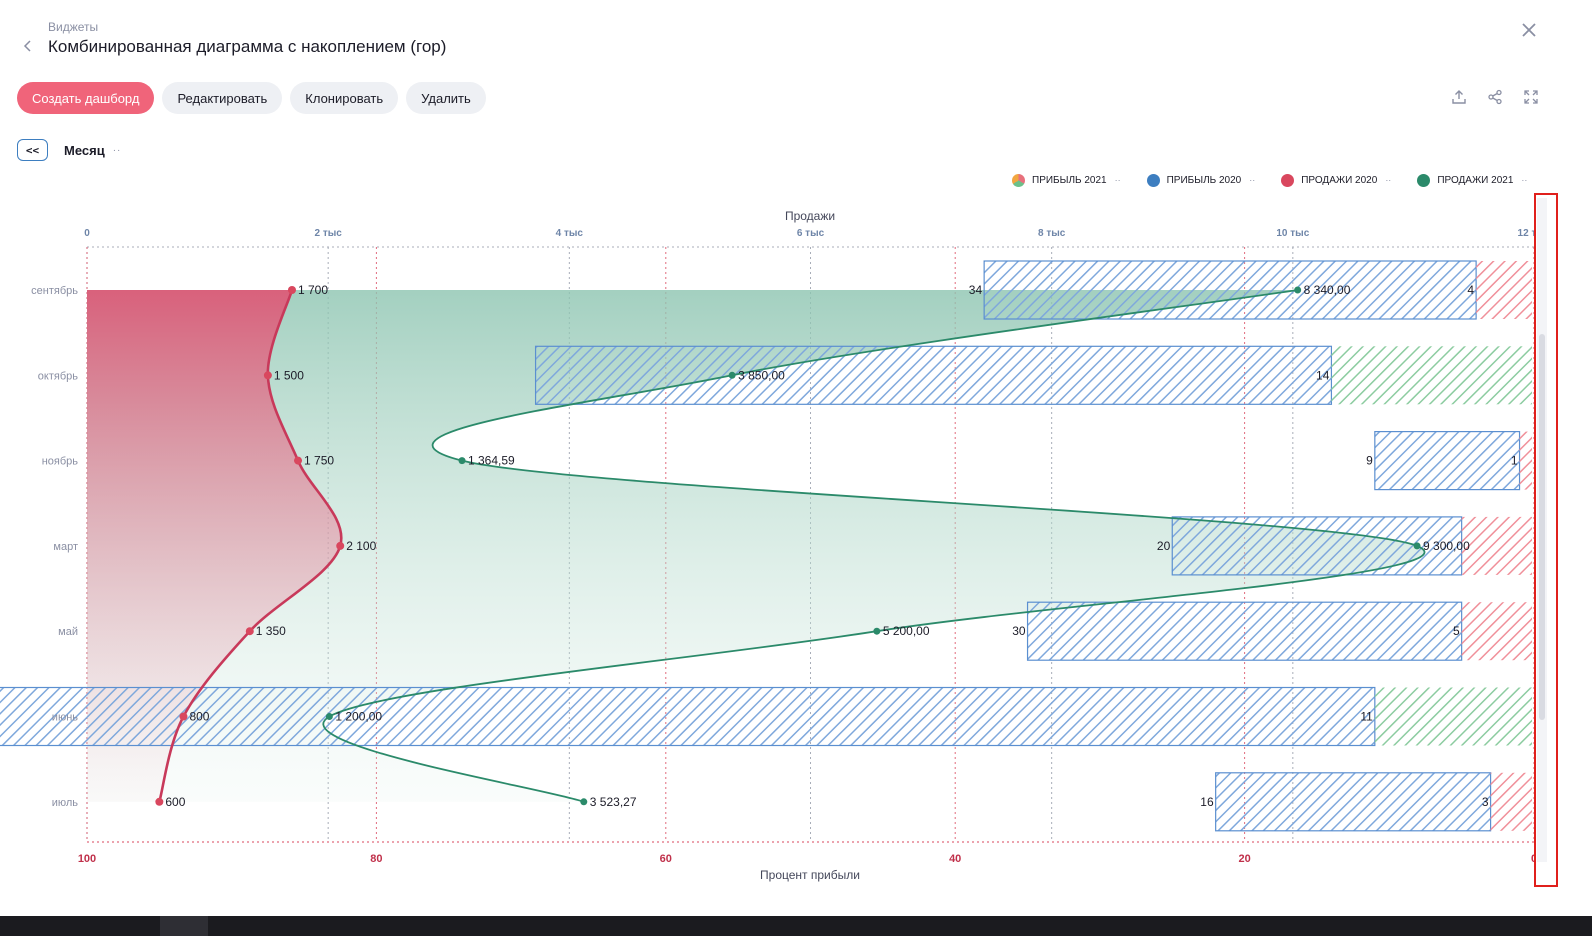 The width and height of the screenshot is (1592, 936). I want to click on bottom-axis-tick-label: 100, so click(87, 859).